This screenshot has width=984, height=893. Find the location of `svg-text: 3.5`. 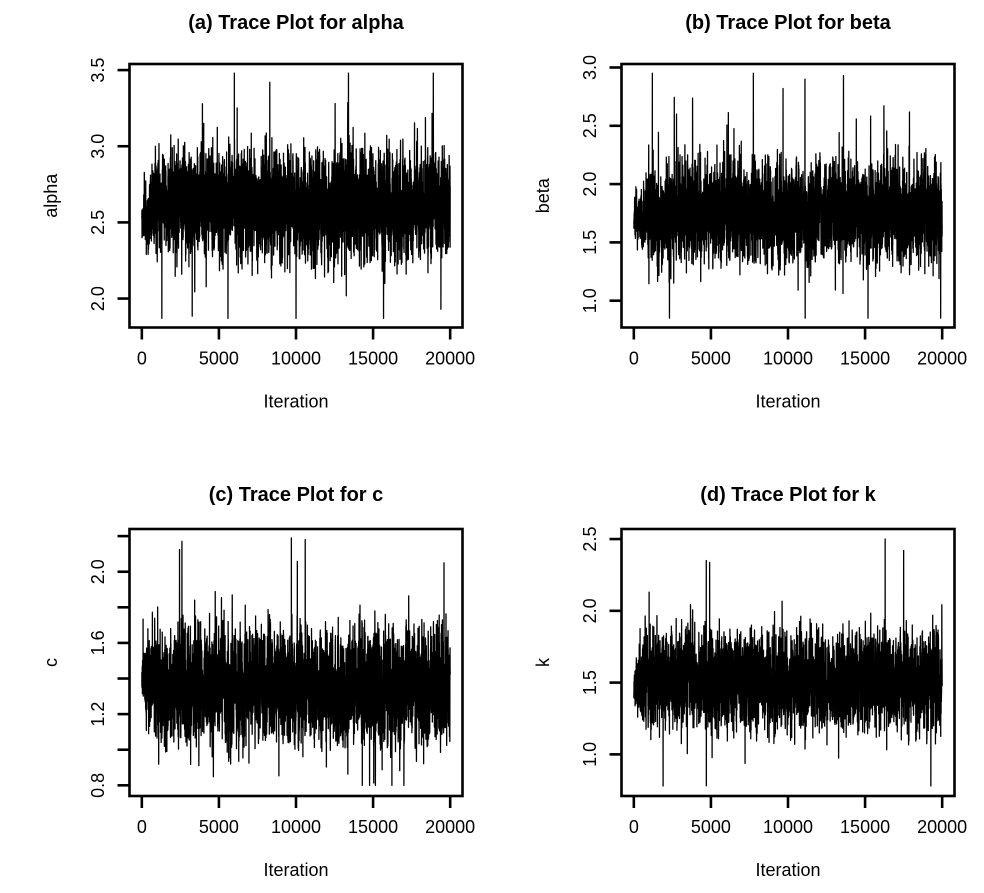

svg-text: 3.5 is located at coordinates (98, 70).